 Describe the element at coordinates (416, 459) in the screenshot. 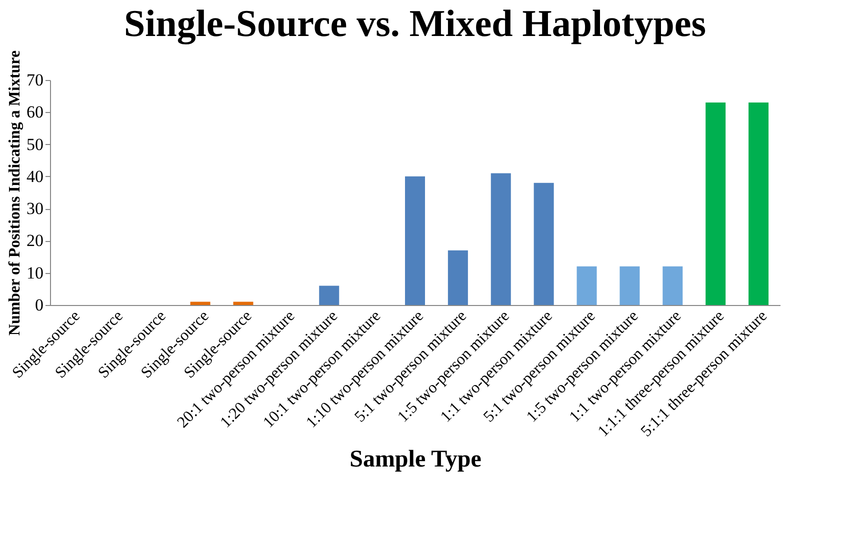

I see `x-axis-title: Sample Type` at that location.